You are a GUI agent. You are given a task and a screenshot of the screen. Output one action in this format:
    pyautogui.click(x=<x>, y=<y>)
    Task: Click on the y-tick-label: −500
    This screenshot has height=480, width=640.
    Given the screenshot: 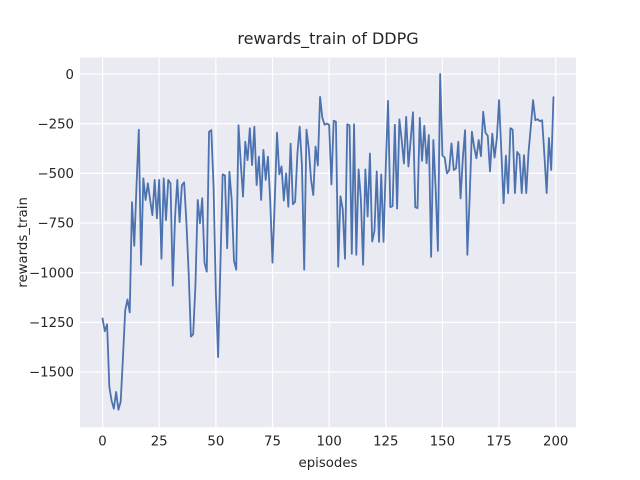 What is the action you would take?
    pyautogui.click(x=55, y=174)
    